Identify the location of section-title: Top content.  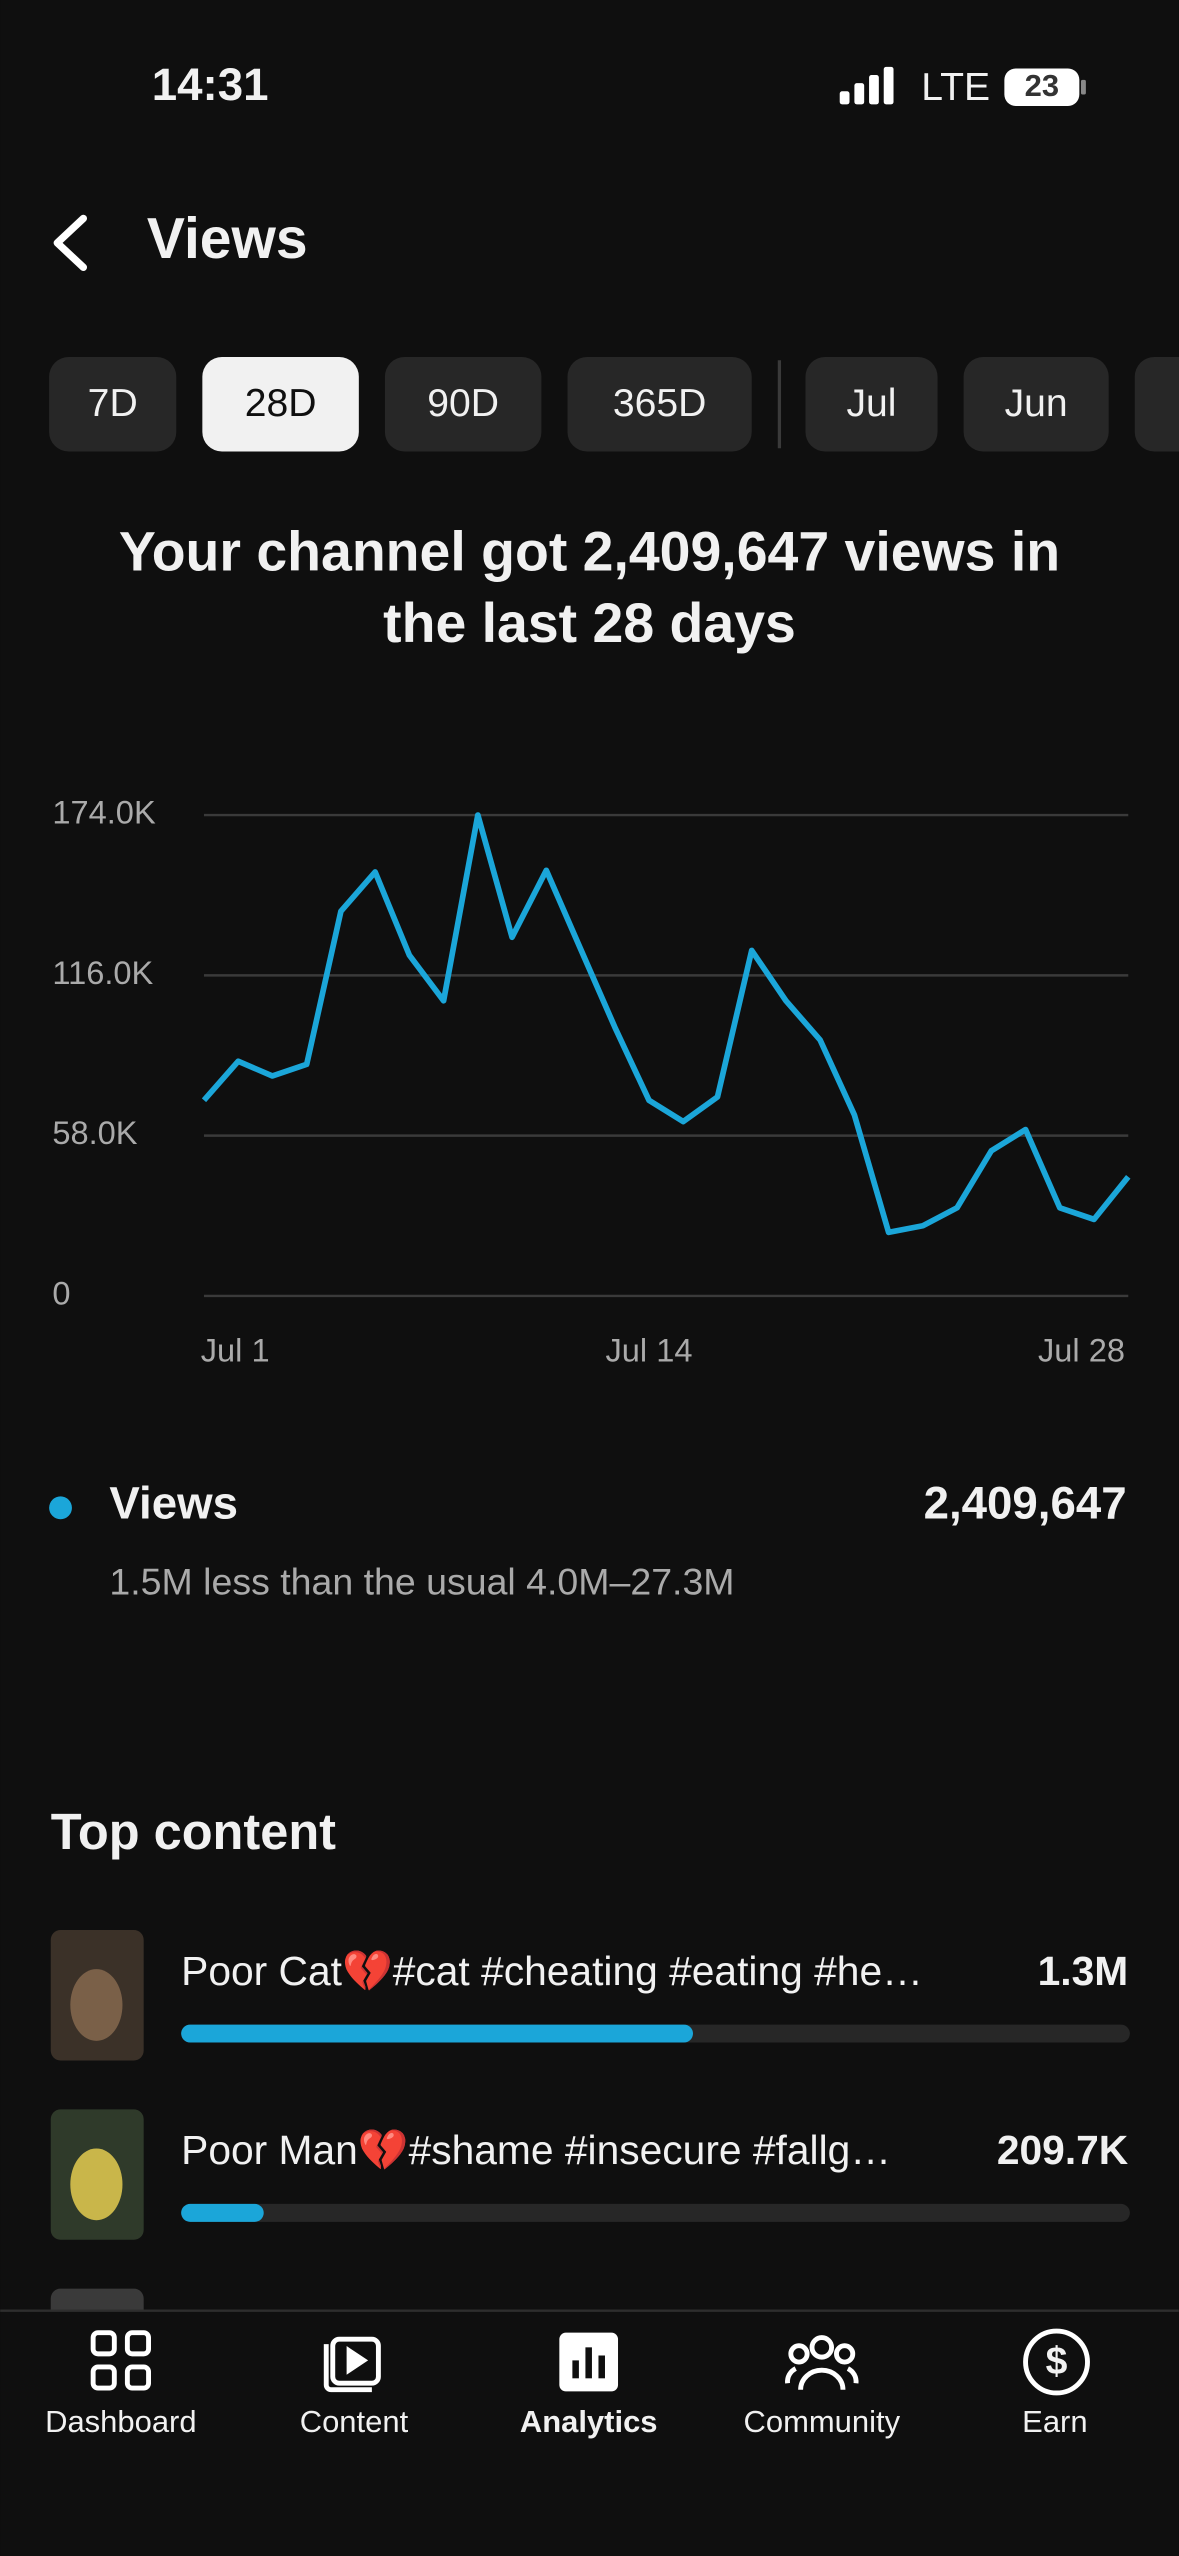
(193, 1831).